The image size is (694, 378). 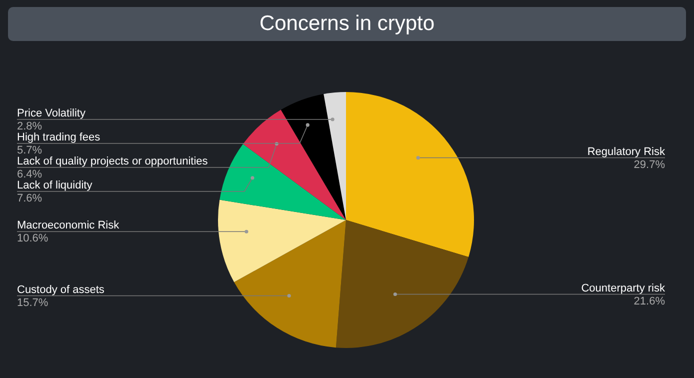 What do you see at coordinates (112, 161) in the screenshot?
I see `slice-label: Lack of quality projects or opportunities` at bounding box center [112, 161].